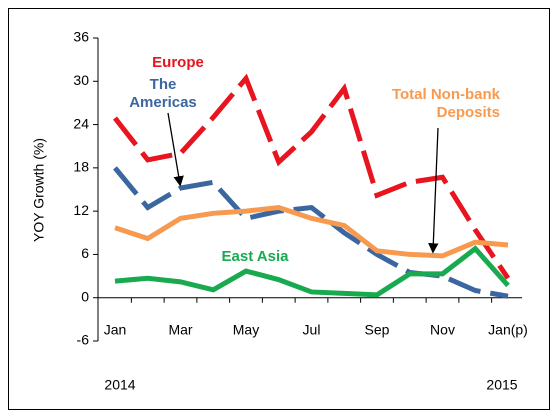 The image size is (558, 418). I want to click on y-tick-label: 0, so click(85, 296).